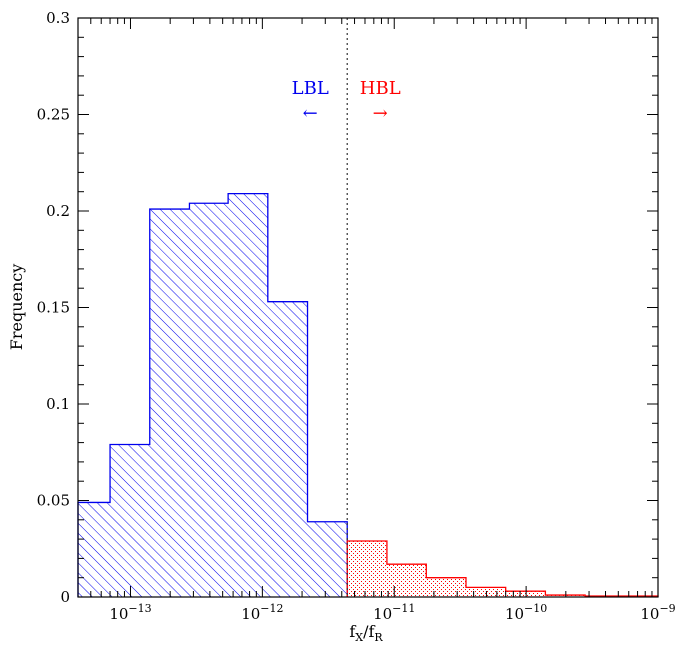 The height and width of the screenshot is (650, 678). Describe the element at coordinates (380, 113) in the screenshot. I see `hbl-direction-arrow-icon: →` at that location.